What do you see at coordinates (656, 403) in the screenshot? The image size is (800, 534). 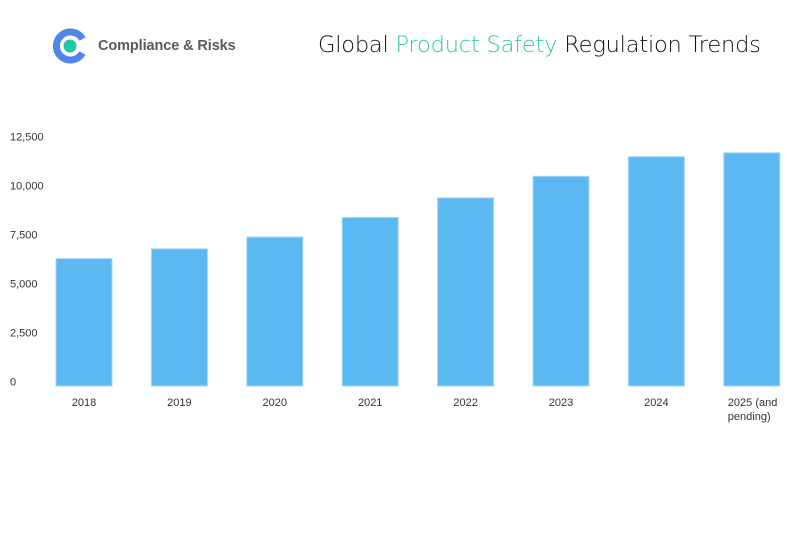 I see `x-tick-label: 2024` at bounding box center [656, 403].